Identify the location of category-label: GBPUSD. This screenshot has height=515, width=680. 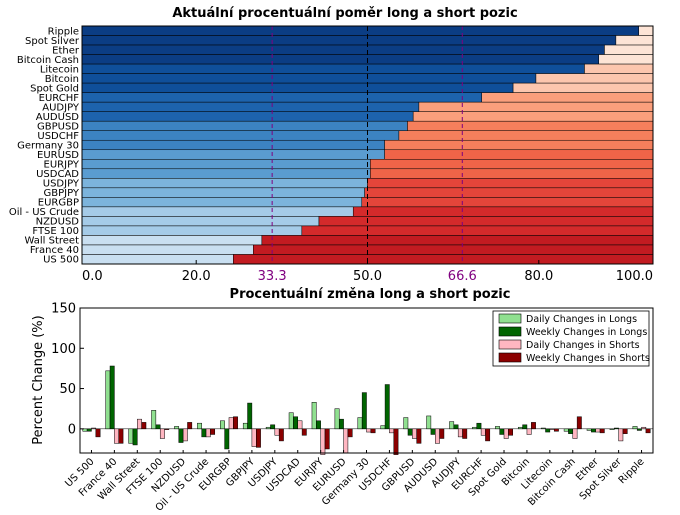
(58, 126).